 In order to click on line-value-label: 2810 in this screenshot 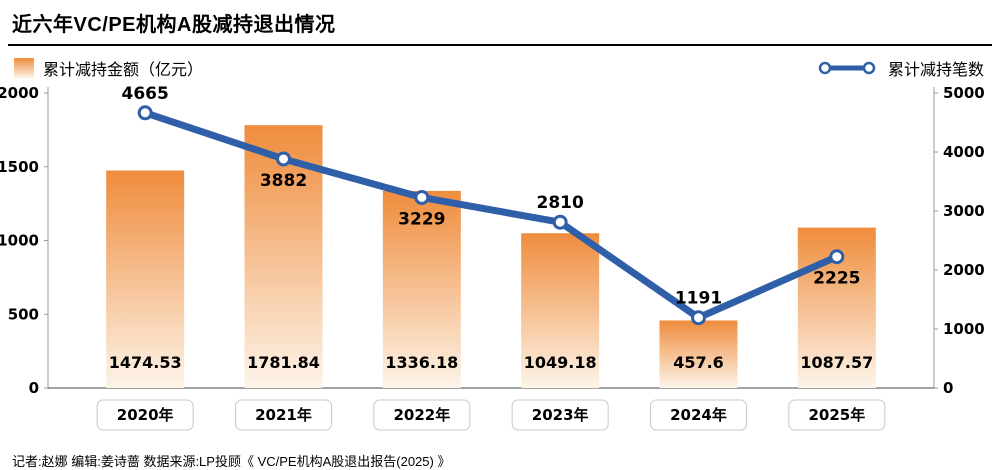, I will do `click(560, 203)`.